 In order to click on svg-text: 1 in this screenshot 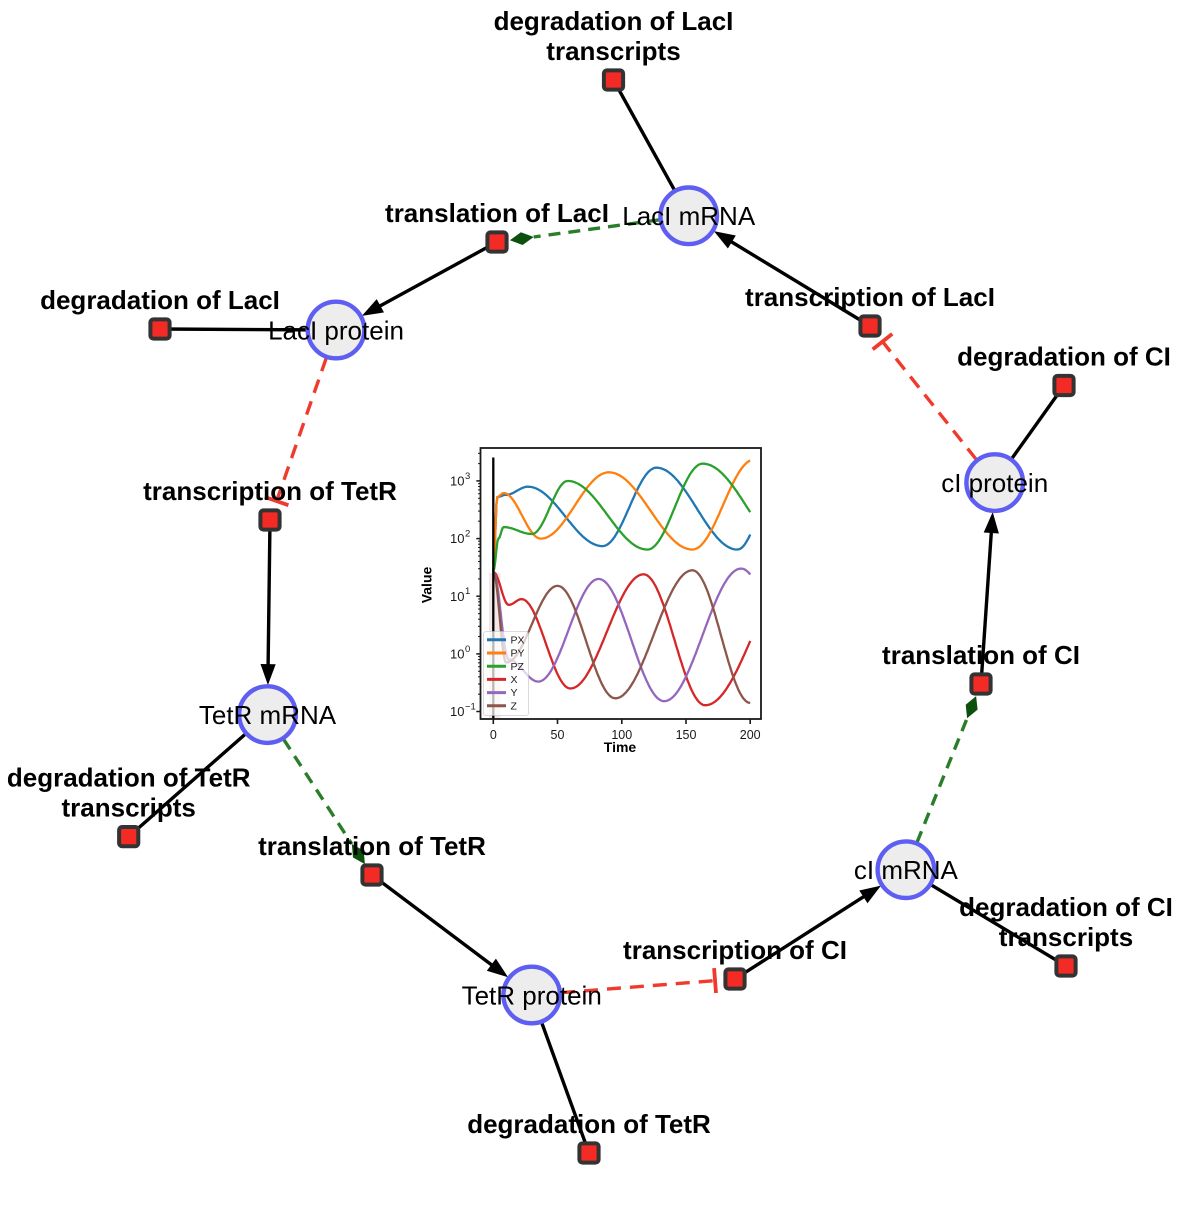, I will do `click(467, 591)`.